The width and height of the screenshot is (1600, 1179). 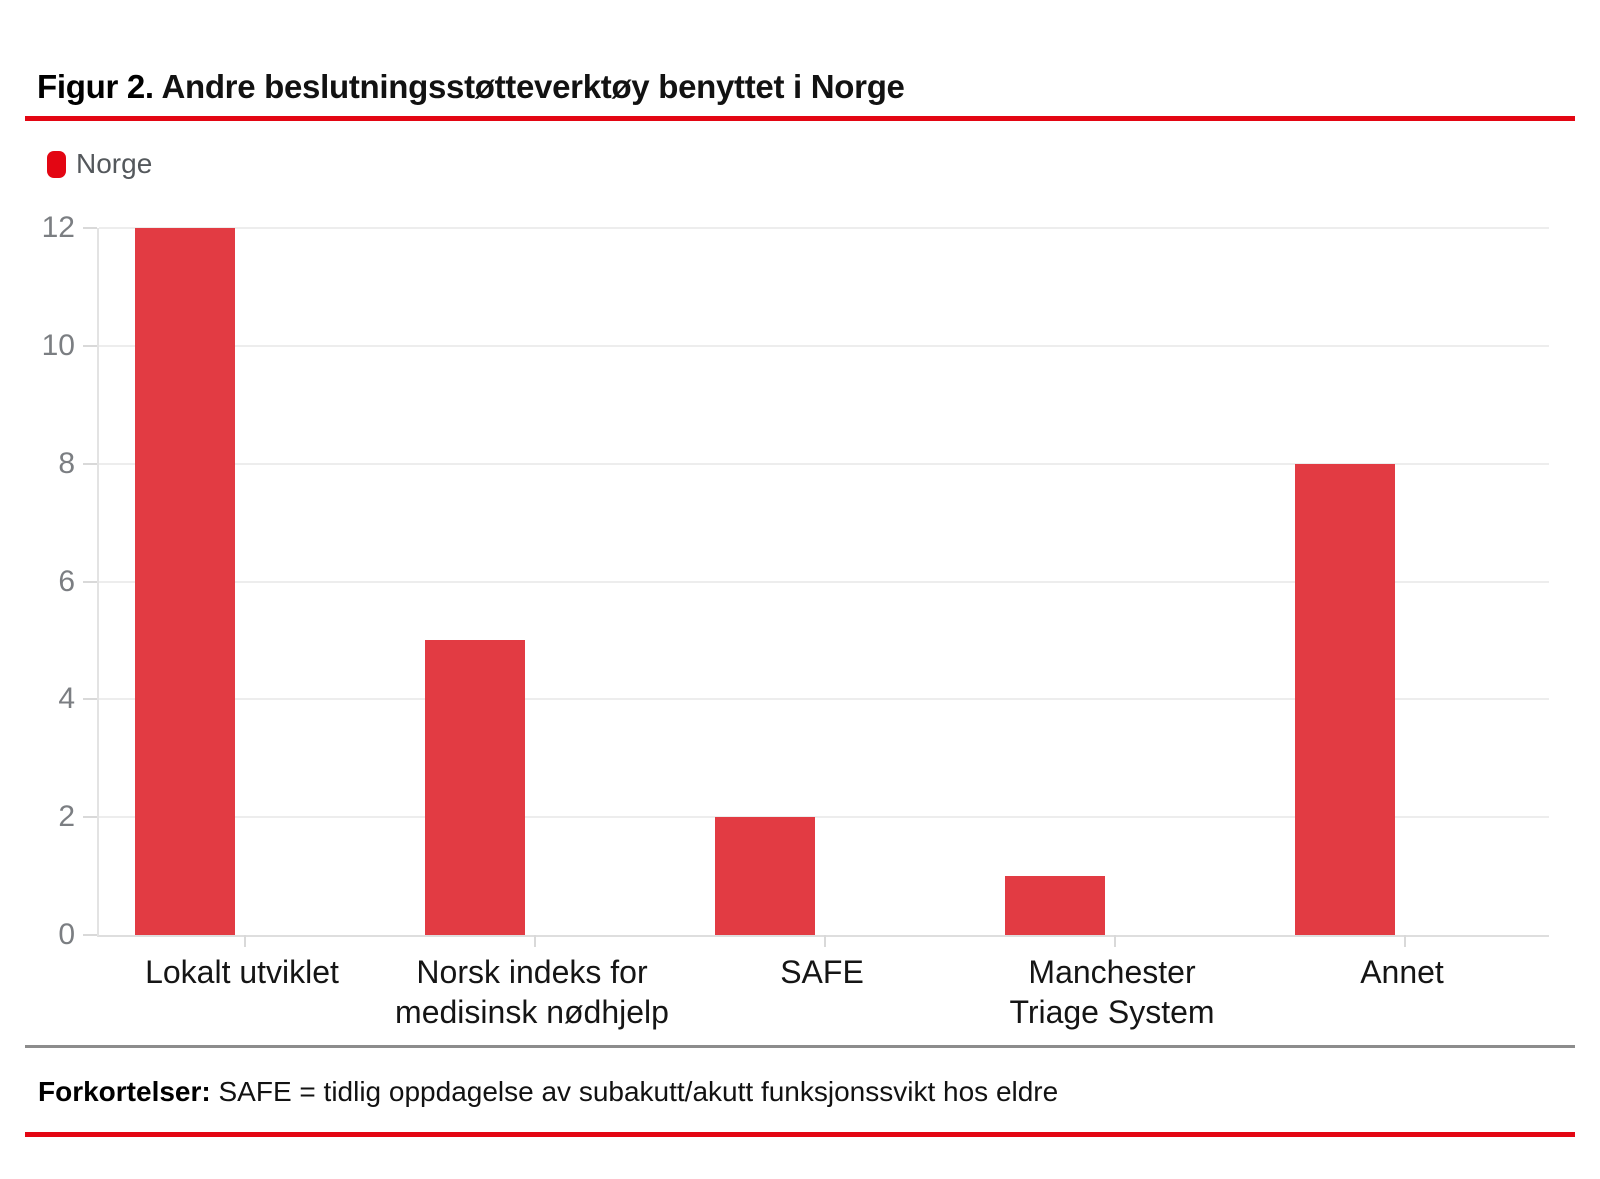 I want to click on top-divider, so click(x=800, y=118).